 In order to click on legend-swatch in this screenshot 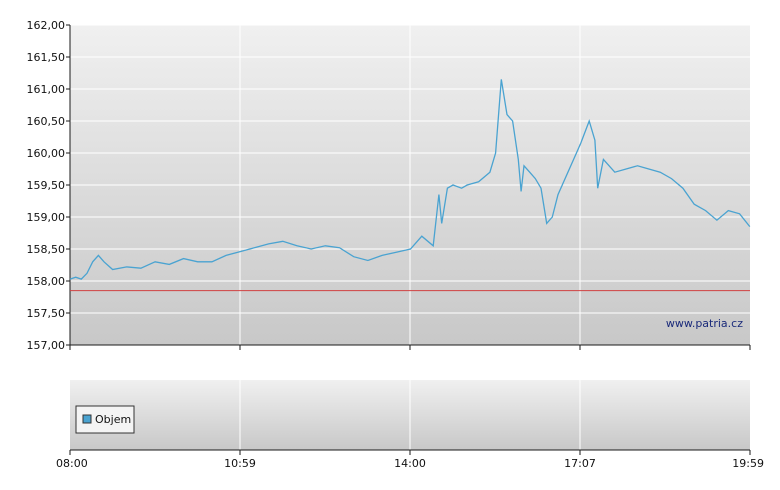, I will do `click(87, 419)`.